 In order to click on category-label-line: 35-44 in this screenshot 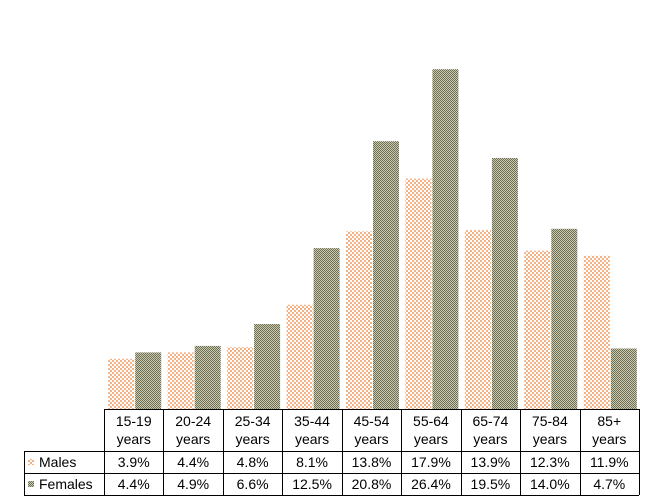, I will do `click(312, 421)`.